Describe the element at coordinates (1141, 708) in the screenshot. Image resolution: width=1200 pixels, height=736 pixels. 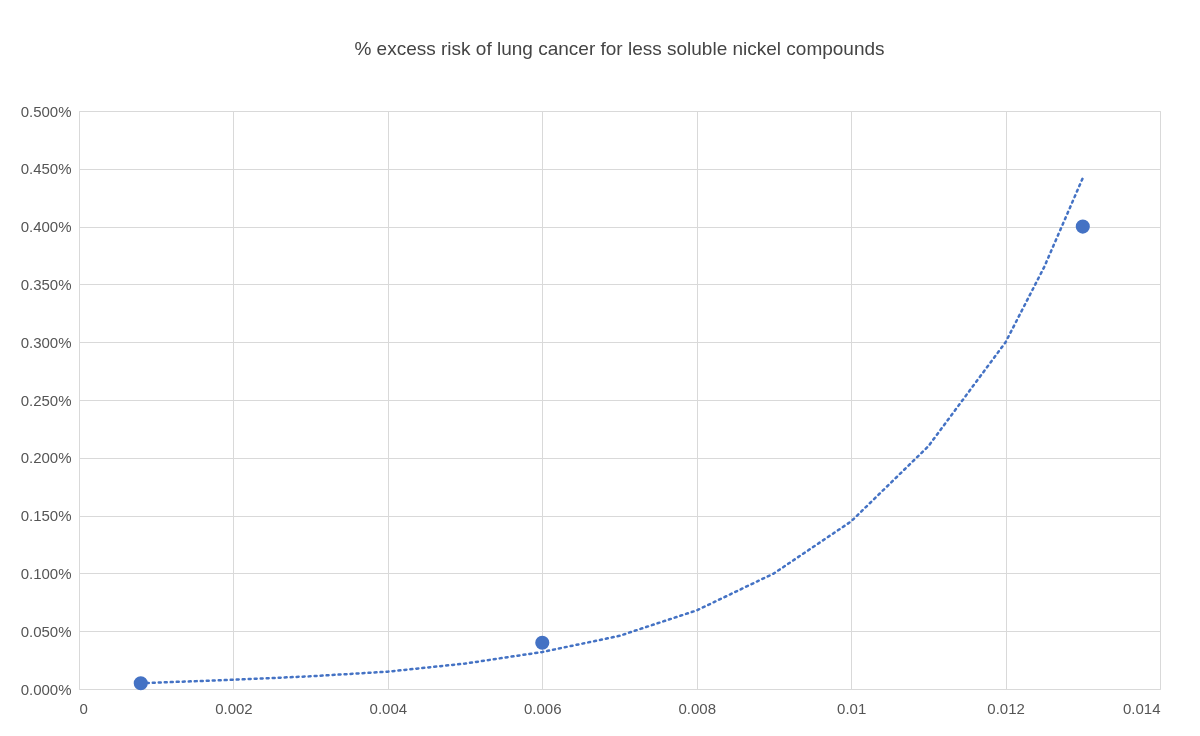
I see `x-tick-label: 0.014` at that location.